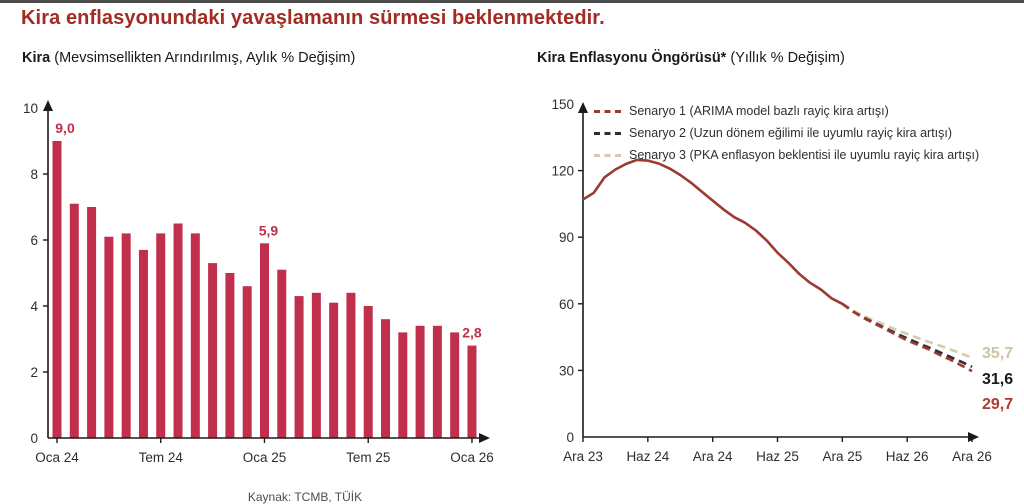 This screenshot has height=504, width=1024. I want to click on svg-text: 30, so click(566, 370).